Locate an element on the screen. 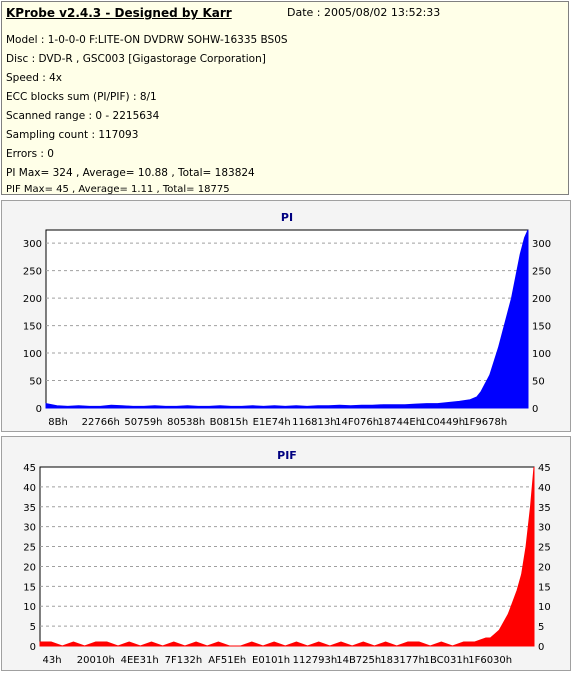 This screenshot has width=572, height=673. y-tick-label-left: 5 is located at coordinates (33, 627).